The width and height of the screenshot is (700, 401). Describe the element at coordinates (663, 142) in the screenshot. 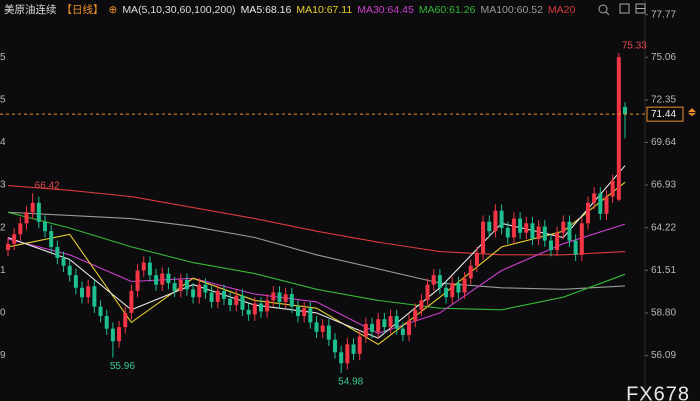

I see `y-tick-label: 69.64` at that location.